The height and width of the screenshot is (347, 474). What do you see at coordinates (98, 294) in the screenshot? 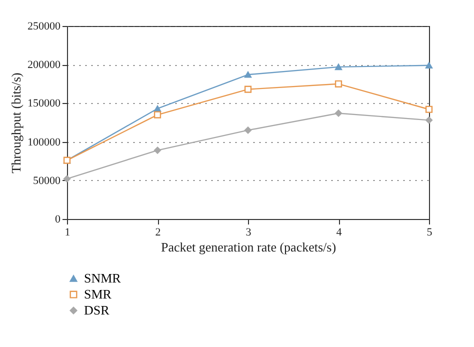
I see `legend-label: SMR` at bounding box center [98, 294].